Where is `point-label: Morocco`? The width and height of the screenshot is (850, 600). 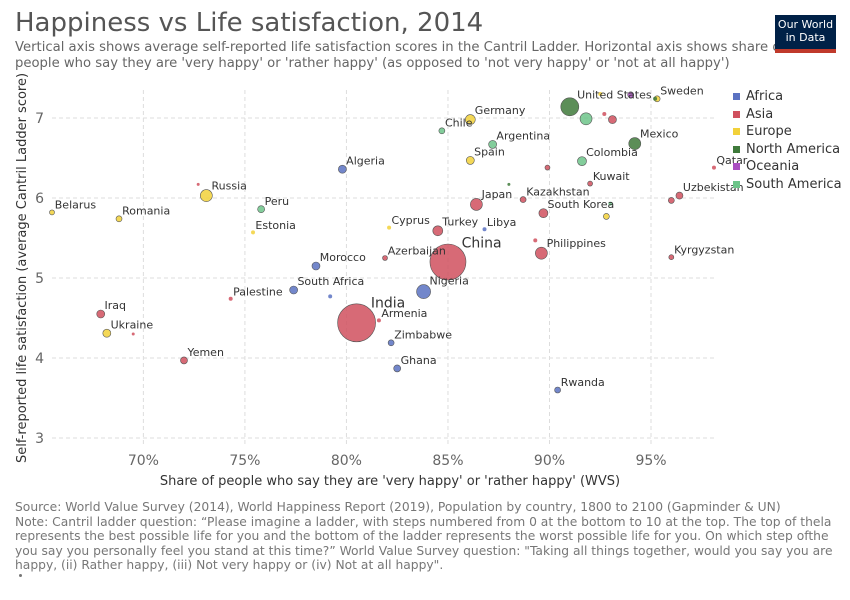 point-label: Morocco is located at coordinates (343, 257).